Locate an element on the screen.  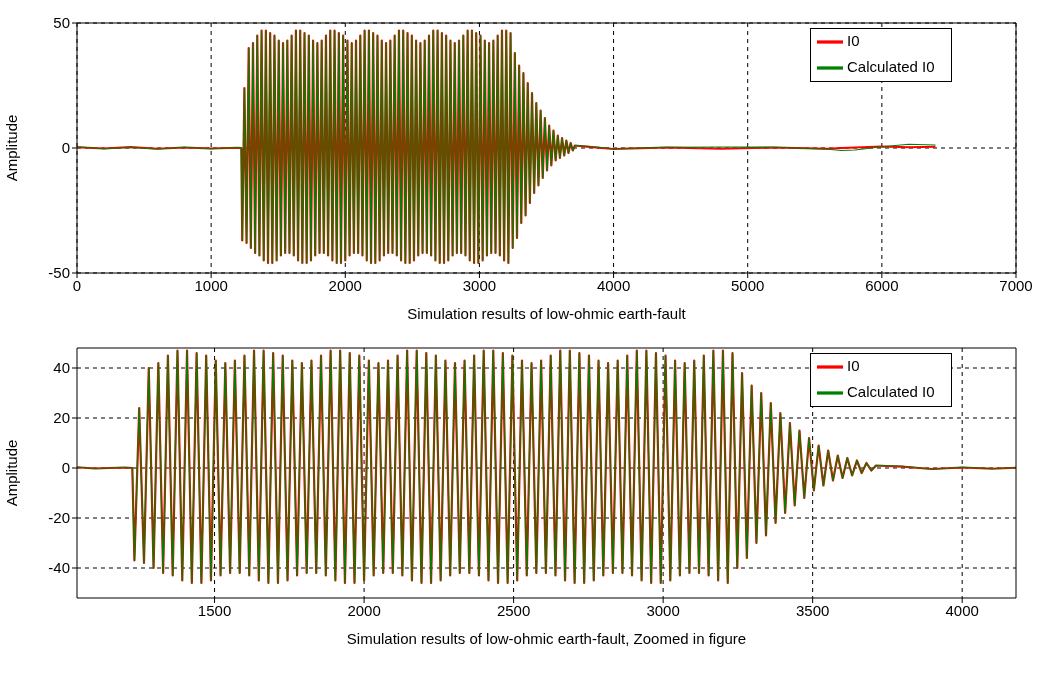
x-tick-label: 7000 is located at coordinates (1016, 285).